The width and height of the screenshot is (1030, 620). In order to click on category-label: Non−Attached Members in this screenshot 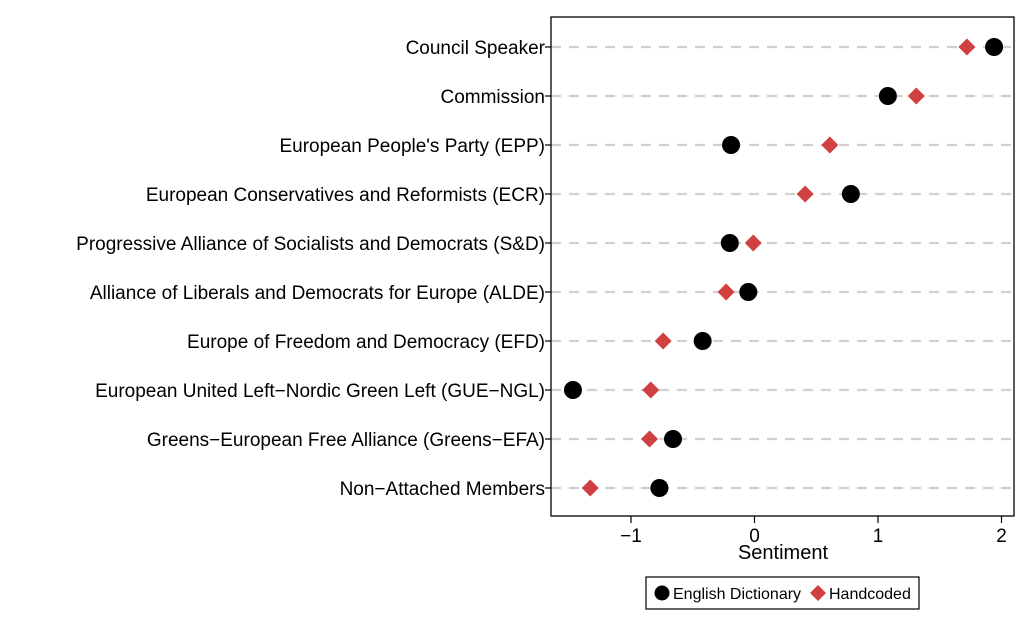, I will do `click(442, 489)`.